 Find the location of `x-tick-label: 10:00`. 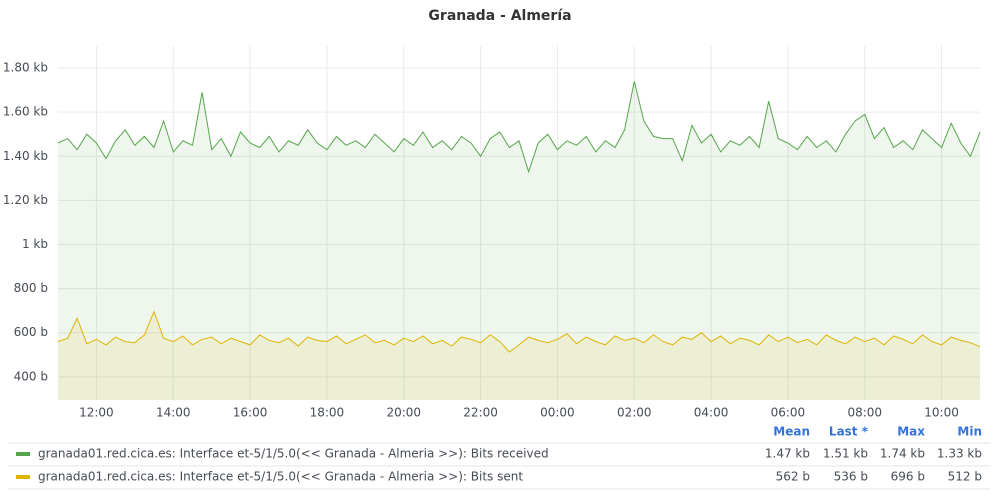

x-tick-label: 10:00 is located at coordinates (941, 413).